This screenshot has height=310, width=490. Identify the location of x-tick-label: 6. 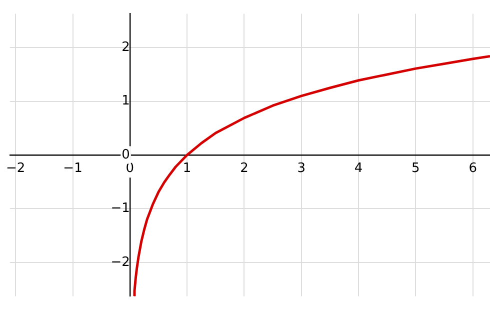
(472, 168).